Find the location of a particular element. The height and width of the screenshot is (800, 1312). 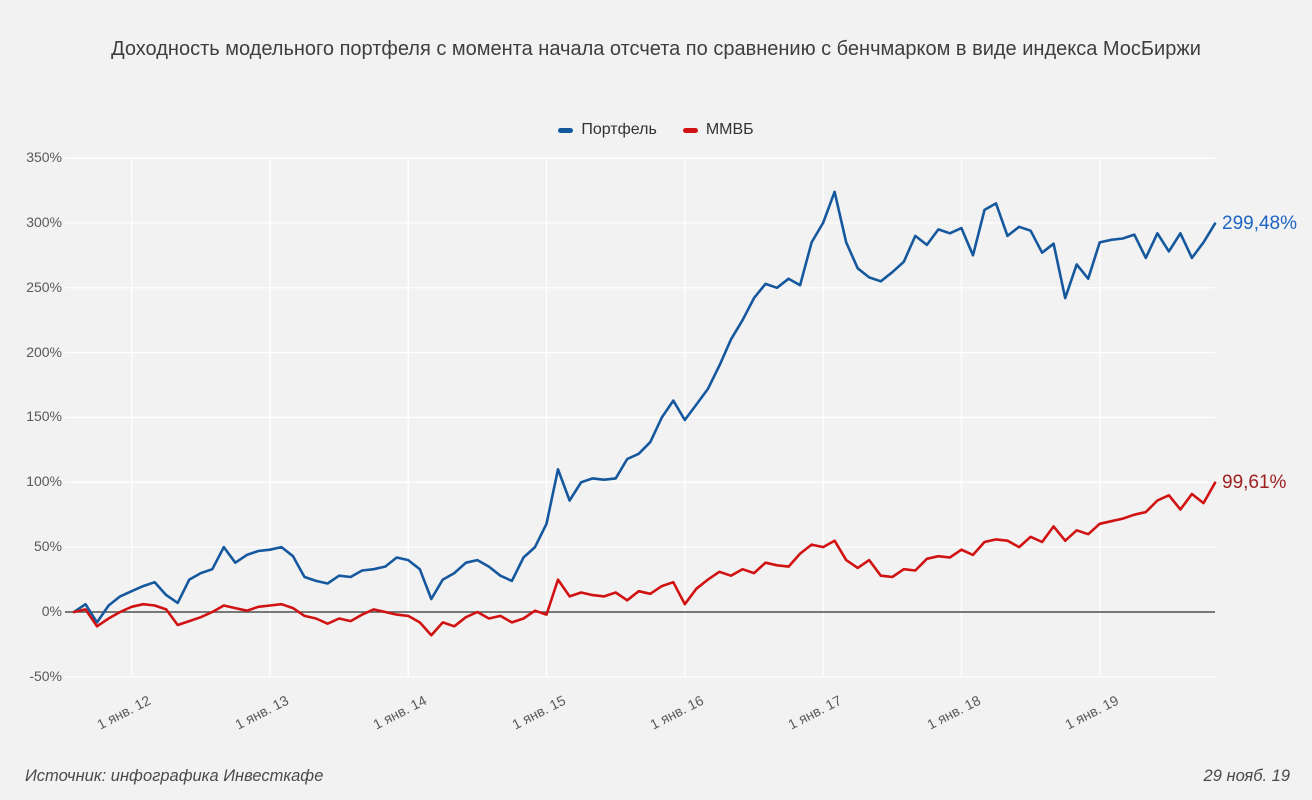

mmvb-end-value-label: 99,61% is located at coordinates (1254, 482).